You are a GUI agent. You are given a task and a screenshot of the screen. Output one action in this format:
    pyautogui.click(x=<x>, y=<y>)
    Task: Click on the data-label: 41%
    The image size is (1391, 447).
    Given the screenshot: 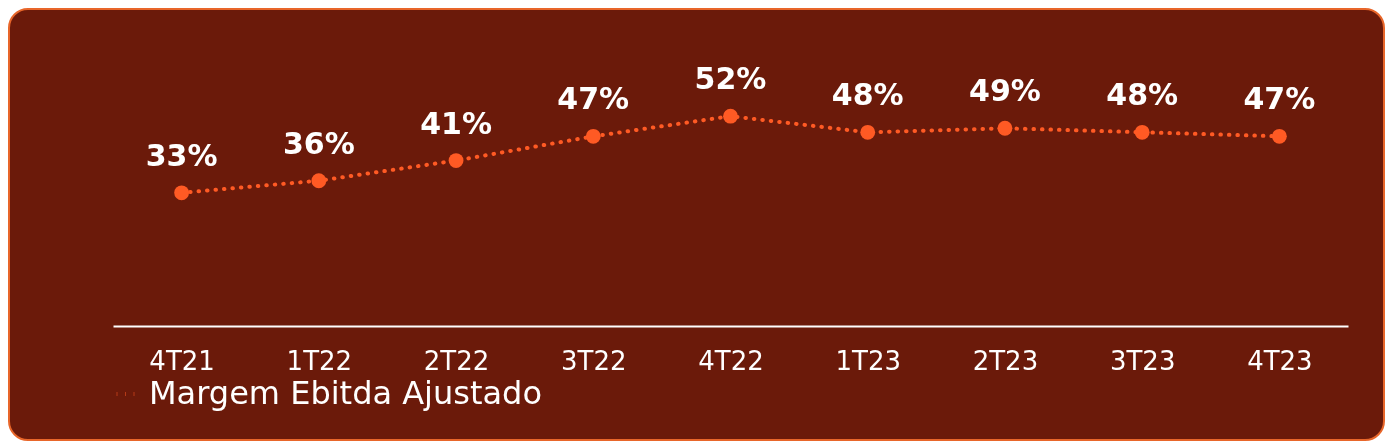 What is the action you would take?
    pyautogui.click(x=456, y=123)
    